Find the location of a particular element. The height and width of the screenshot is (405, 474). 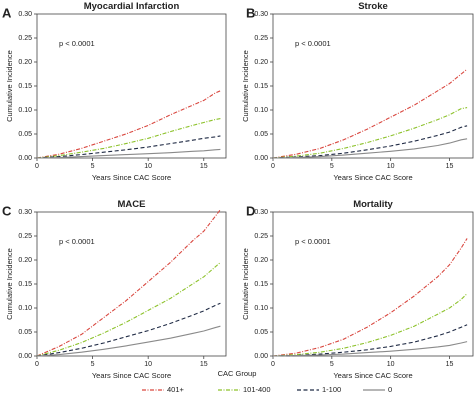

legend-label: 101-400 is located at coordinates (257, 389).